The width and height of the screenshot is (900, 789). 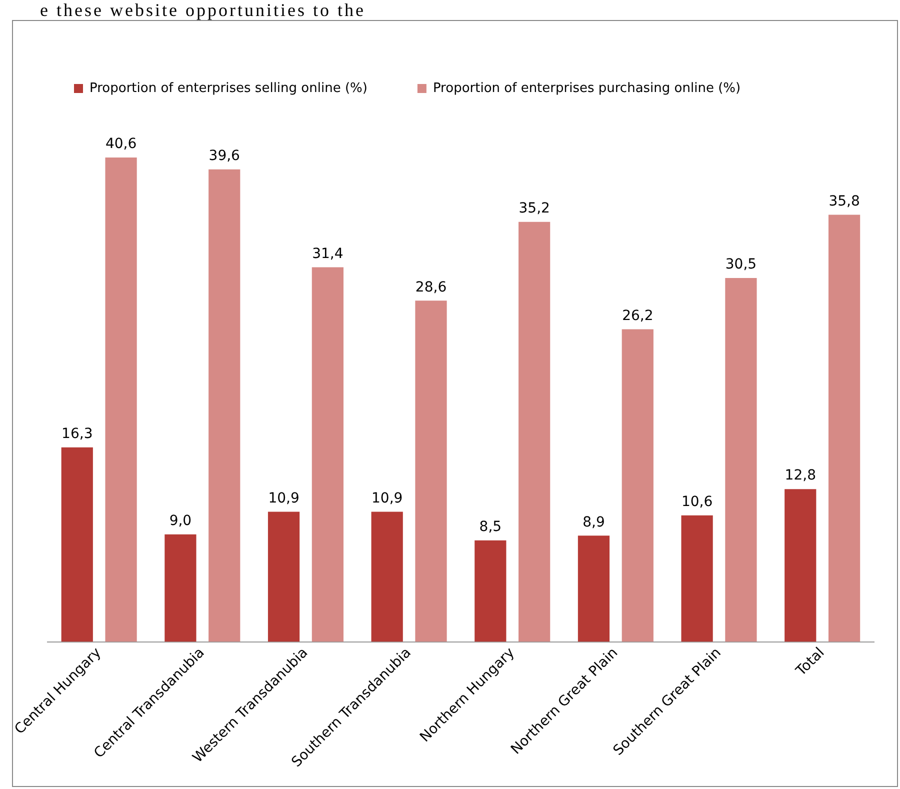 What do you see at coordinates (77, 434) in the screenshot?
I see `data-label: 16,3` at bounding box center [77, 434].